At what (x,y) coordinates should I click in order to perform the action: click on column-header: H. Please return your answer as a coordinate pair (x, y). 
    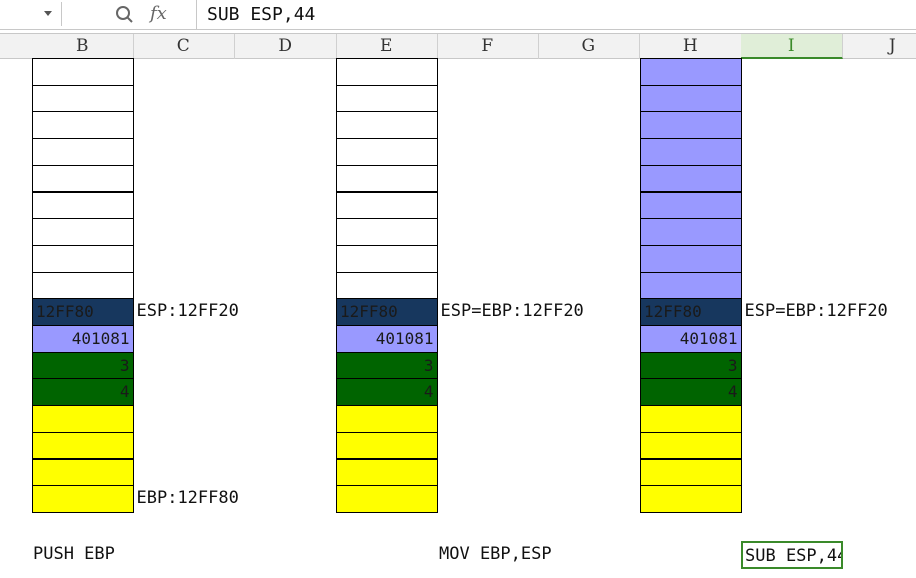
    Looking at the image, I should click on (691, 46).